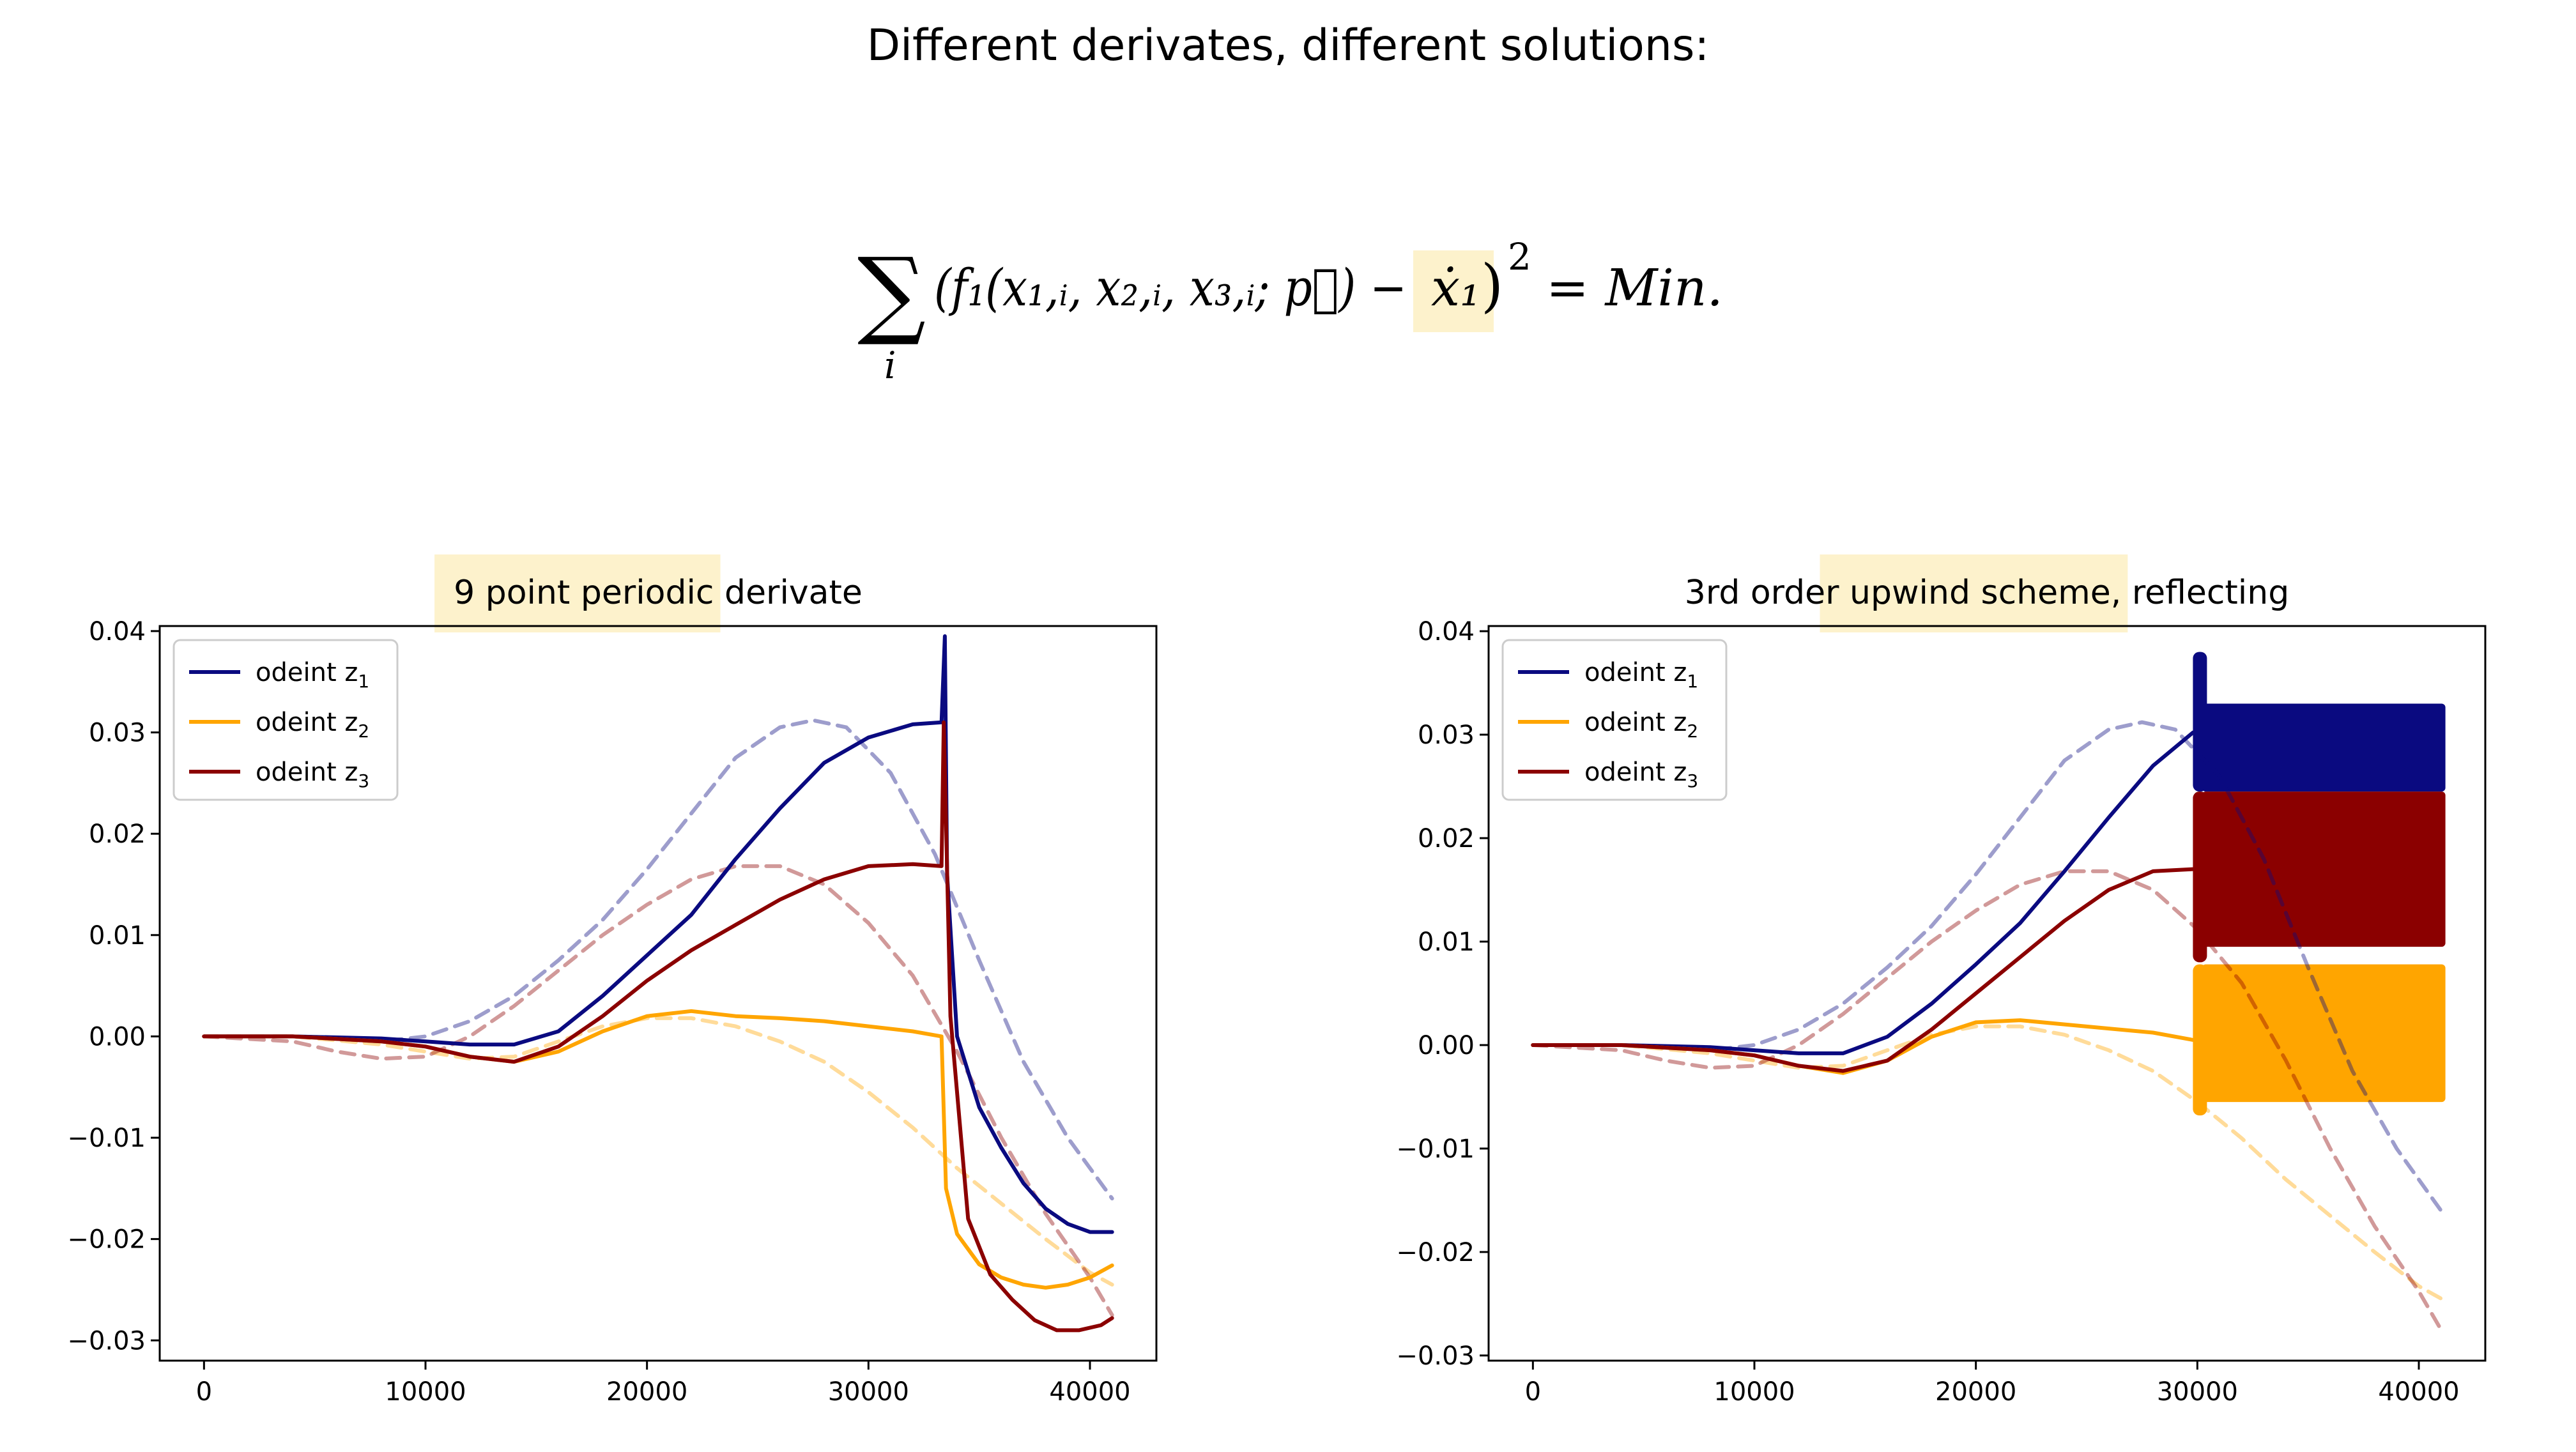  Describe the element at coordinates (1692, 731) in the screenshot. I see `chart-1-legend-label-sub-1: 2` at that location.